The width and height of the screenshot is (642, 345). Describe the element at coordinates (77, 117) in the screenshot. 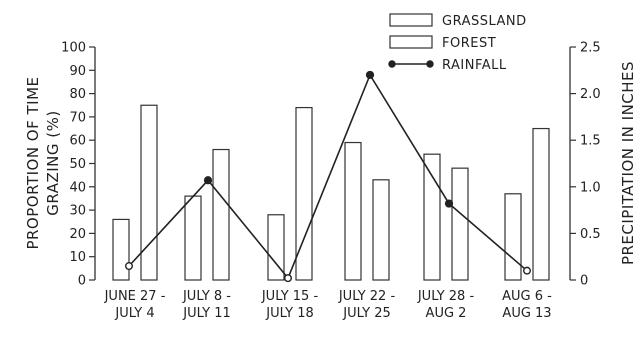

I see `left-tick-label: 70` at that location.